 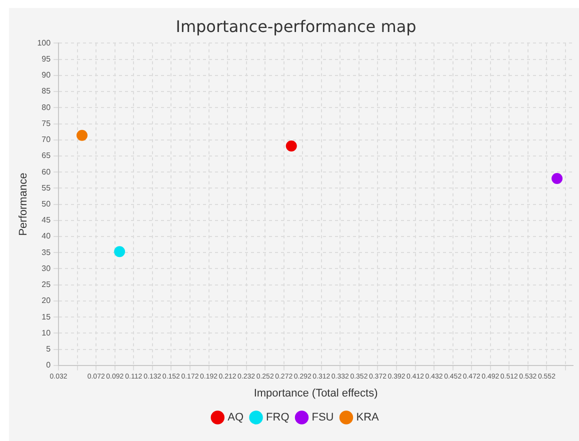 I want to click on y-tick-label: 60, so click(x=47, y=171).